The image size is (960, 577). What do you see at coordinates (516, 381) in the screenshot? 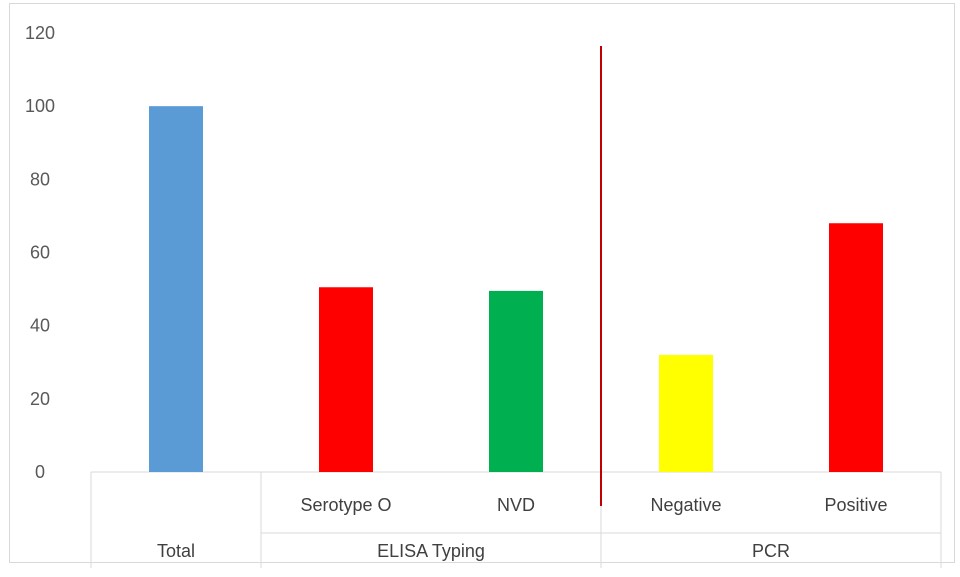
I see `bar-nvd` at bounding box center [516, 381].